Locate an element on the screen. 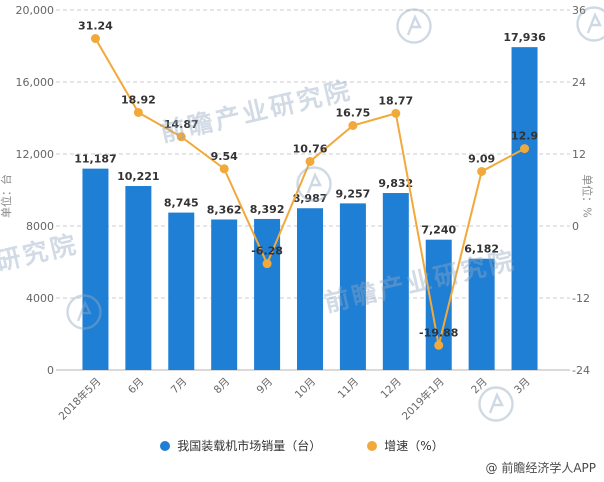 The image size is (604, 482). point-value-label: -19.88 is located at coordinates (438, 332).